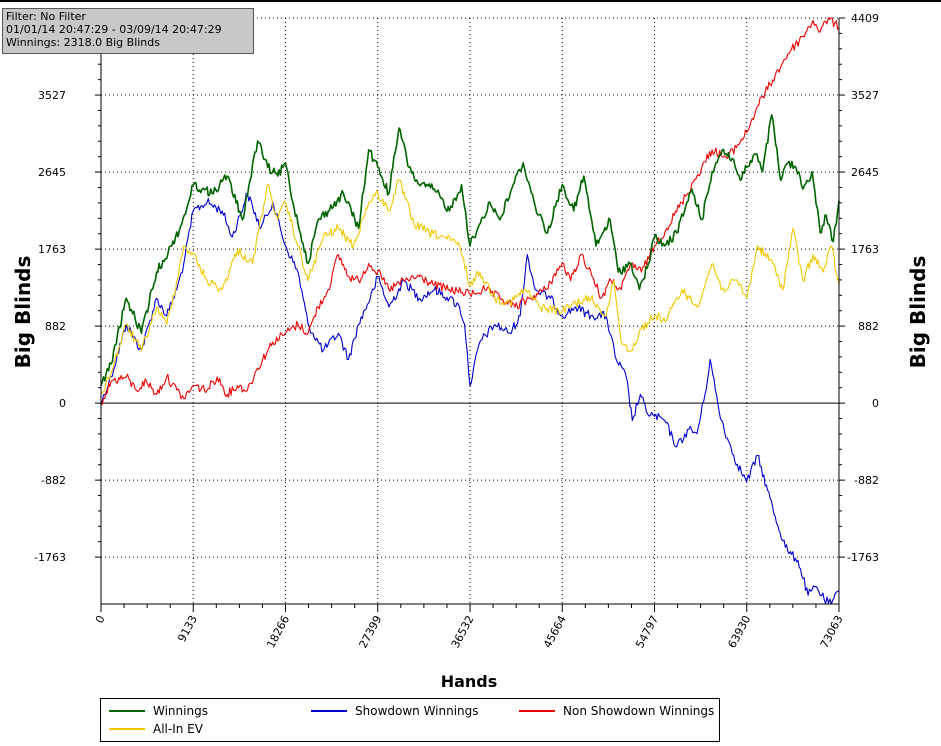 The width and height of the screenshot is (941, 746). Describe the element at coordinates (127, 711) in the screenshot. I see `legend-swatch-winnings` at that location.